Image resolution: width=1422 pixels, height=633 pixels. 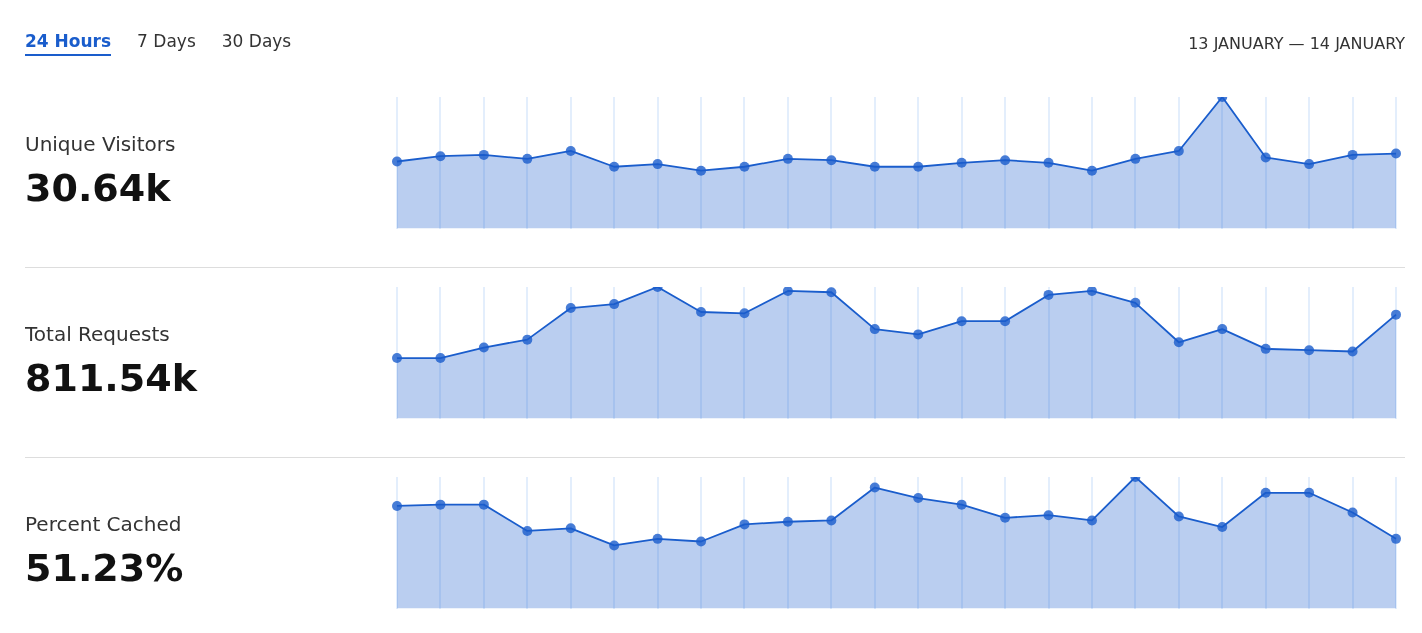 What do you see at coordinates (98, 188) in the screenshot?
I see `text: 30.64k` at bounding box center [98, 188].